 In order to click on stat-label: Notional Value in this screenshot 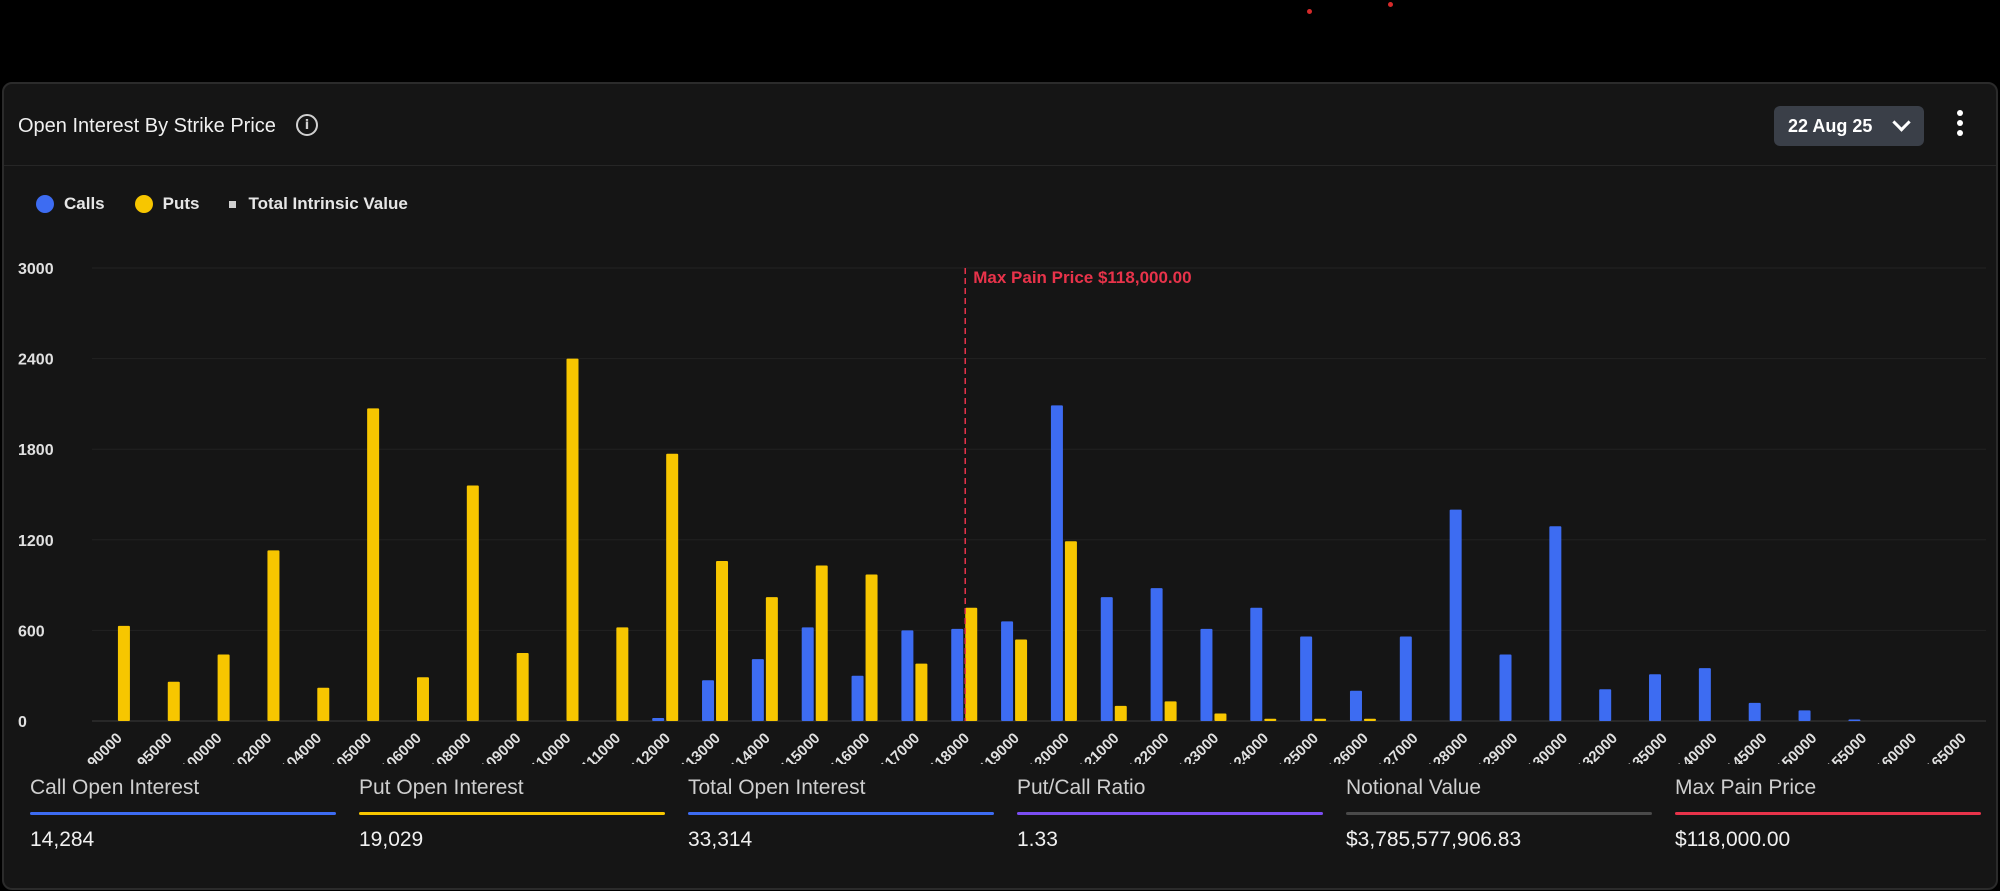, I will do `click(1414, 787)`.